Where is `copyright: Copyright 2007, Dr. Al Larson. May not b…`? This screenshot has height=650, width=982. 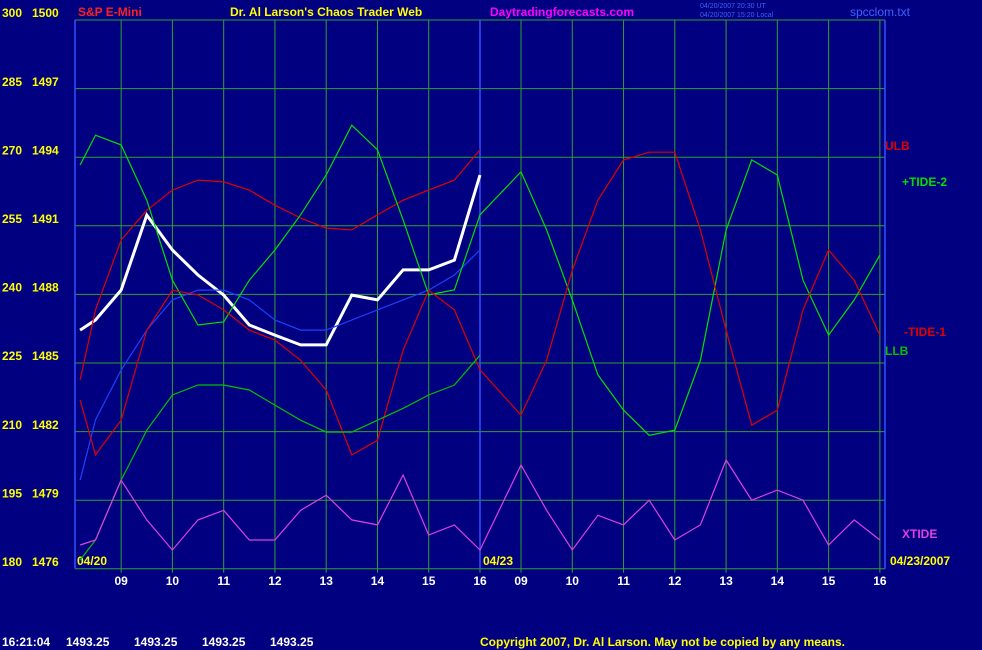
copyright: Copyright 2007, Dr. Al Larson. May not b… is located at coordinates (662, 642).